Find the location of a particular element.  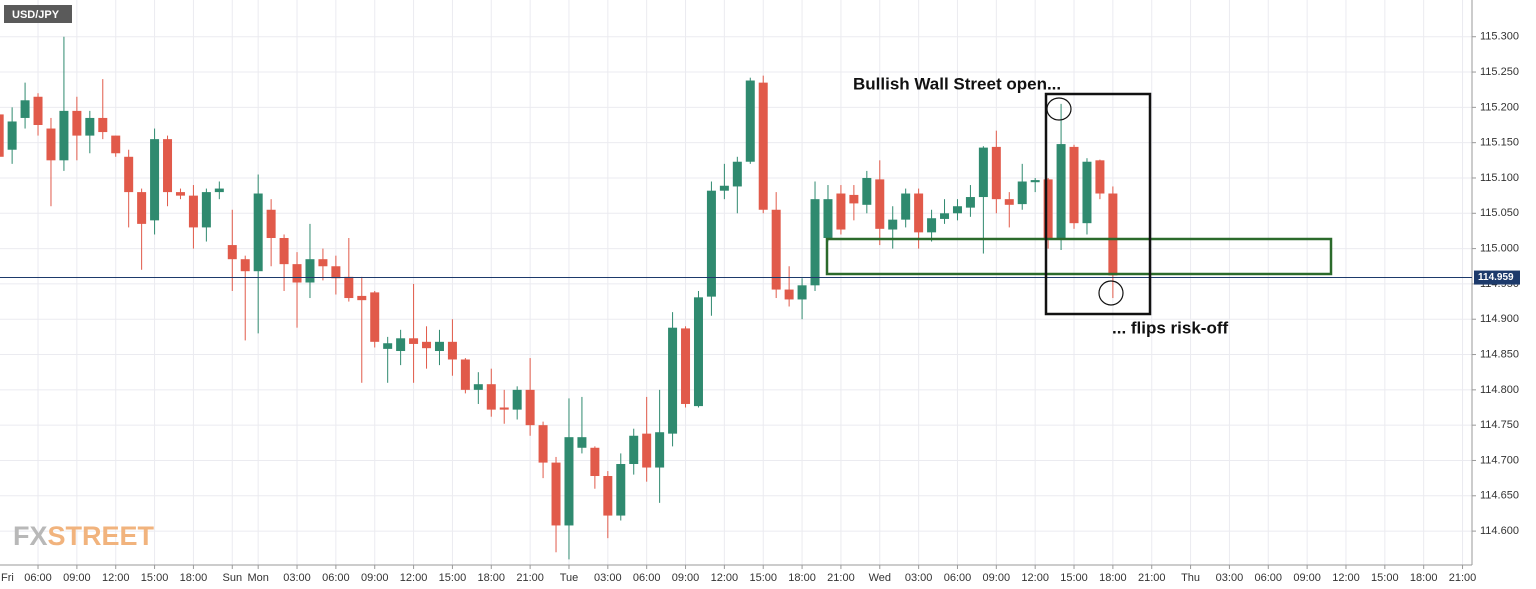

last-price-label: 114.959 is located at coordinates (1496, 277).